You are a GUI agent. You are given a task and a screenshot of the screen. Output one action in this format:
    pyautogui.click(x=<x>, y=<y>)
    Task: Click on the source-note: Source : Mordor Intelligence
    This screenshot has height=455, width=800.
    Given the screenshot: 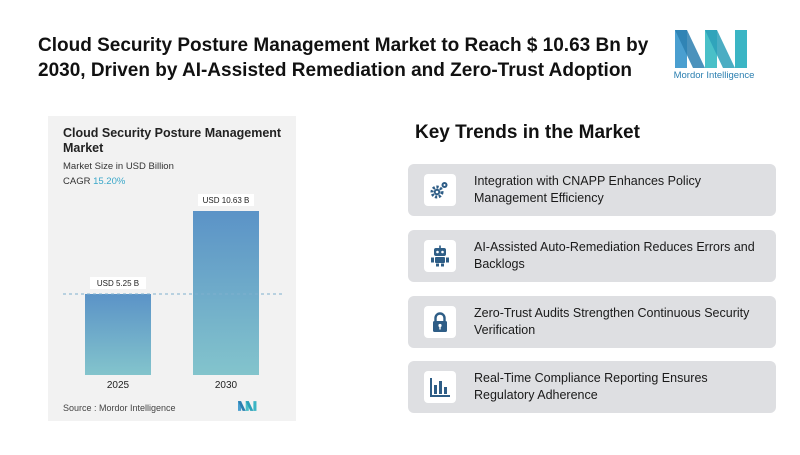 What is the action you would take?
    pyautogui.click(x=119, y=408)
    